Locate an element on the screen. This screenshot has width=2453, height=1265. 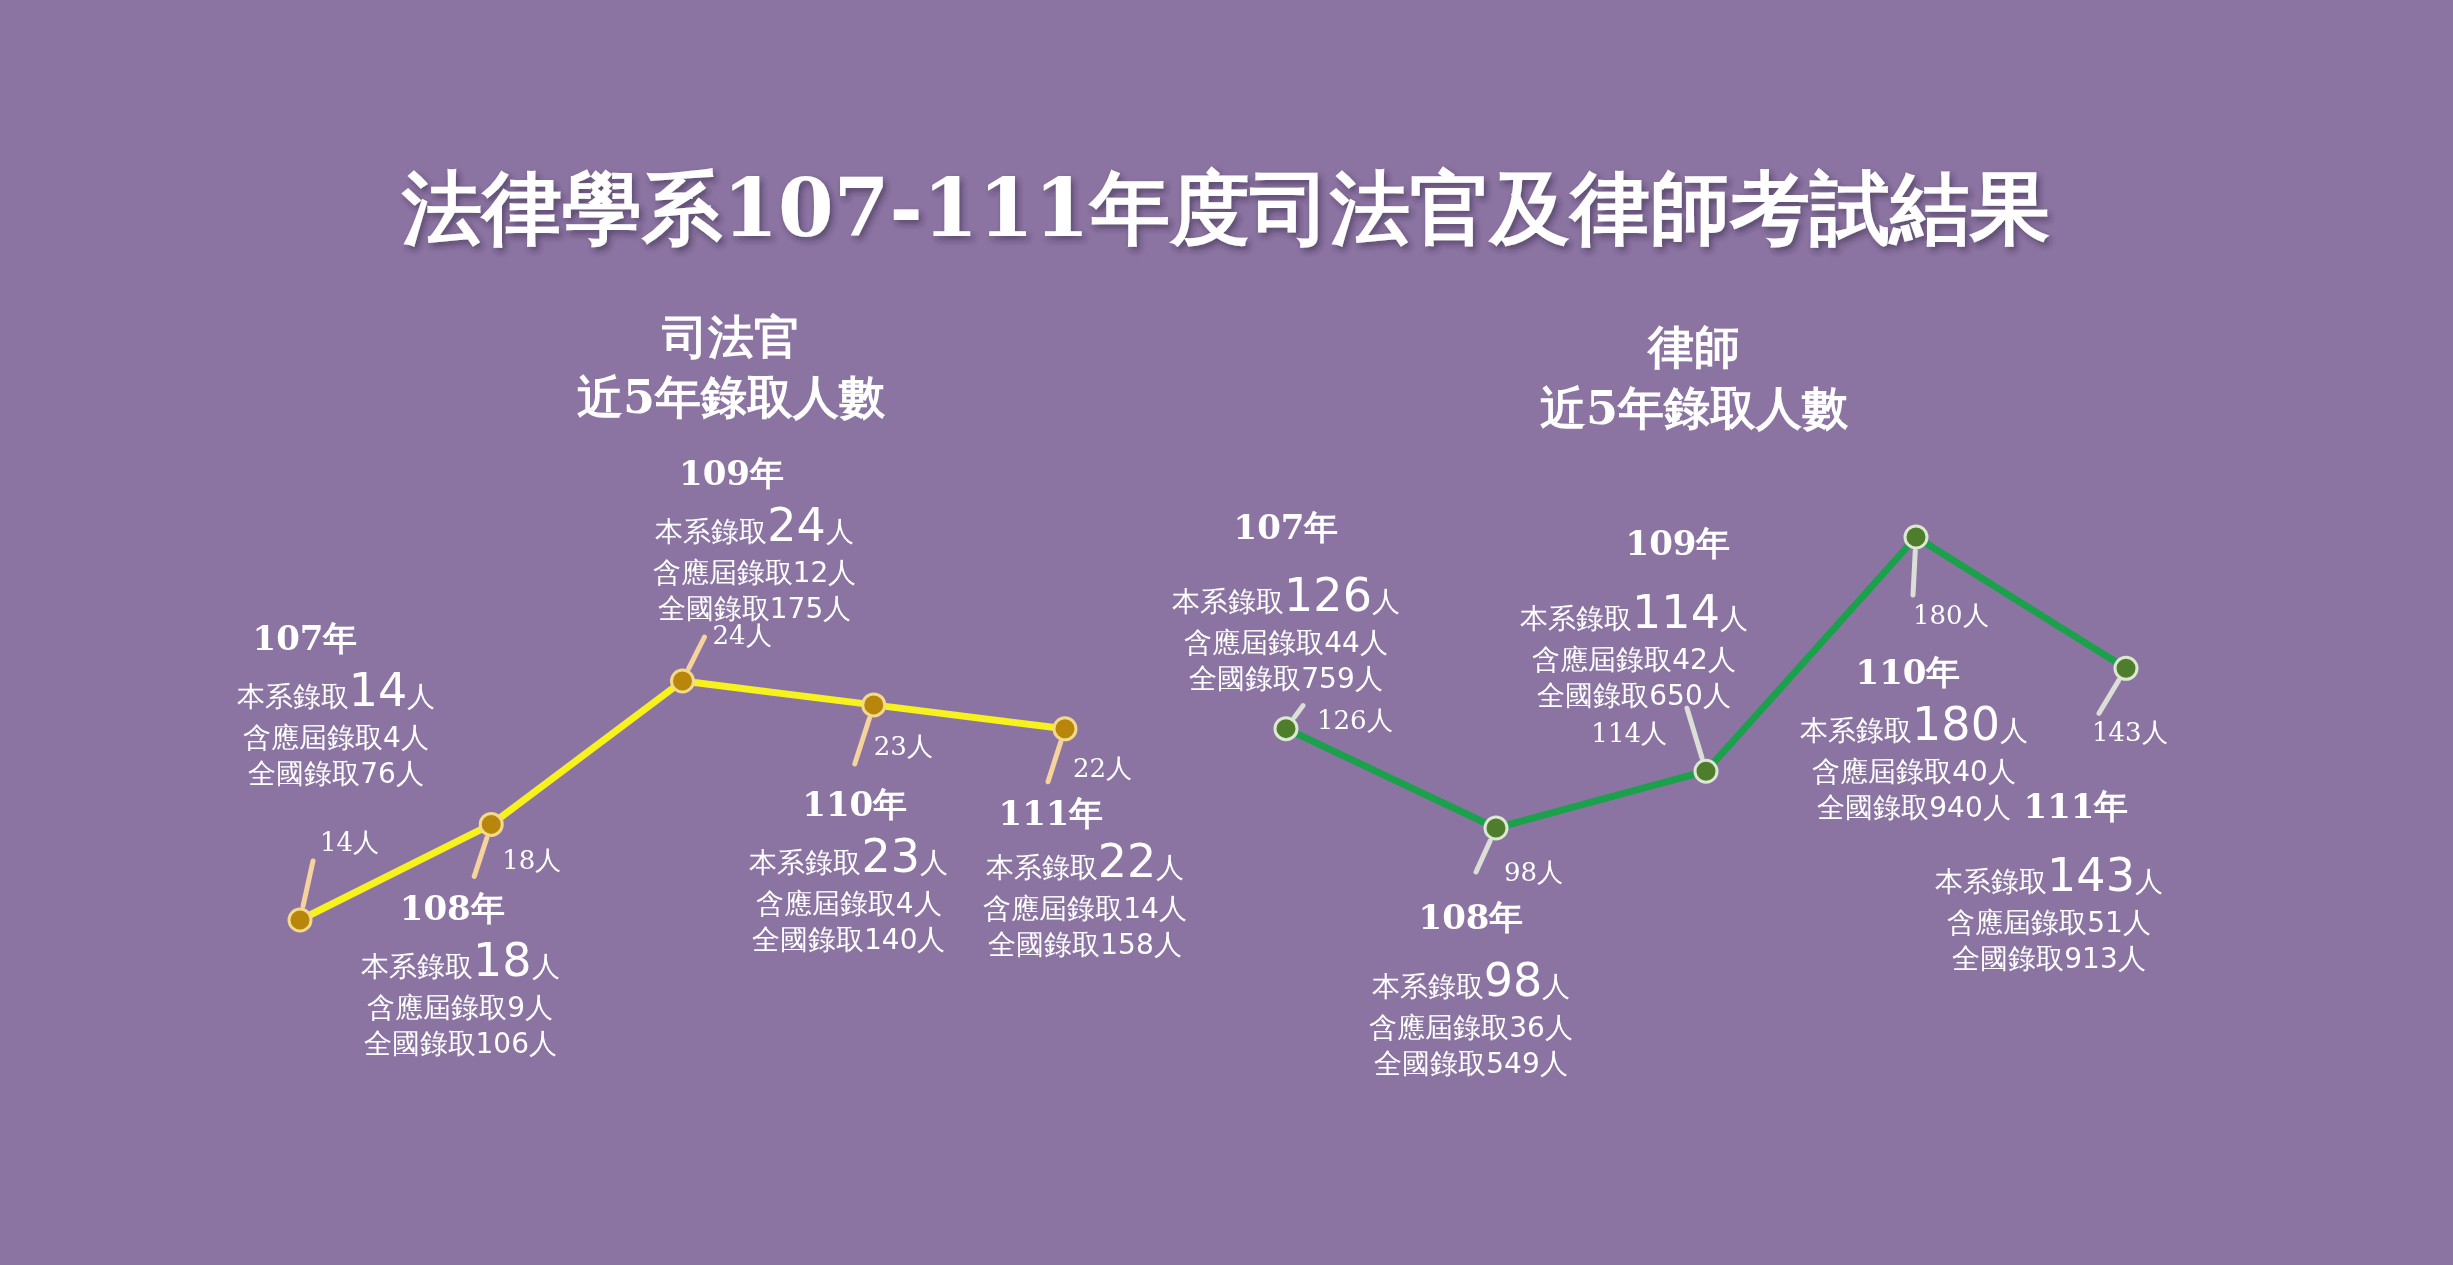
title: 司法官 is located at coordinates (731, 337).